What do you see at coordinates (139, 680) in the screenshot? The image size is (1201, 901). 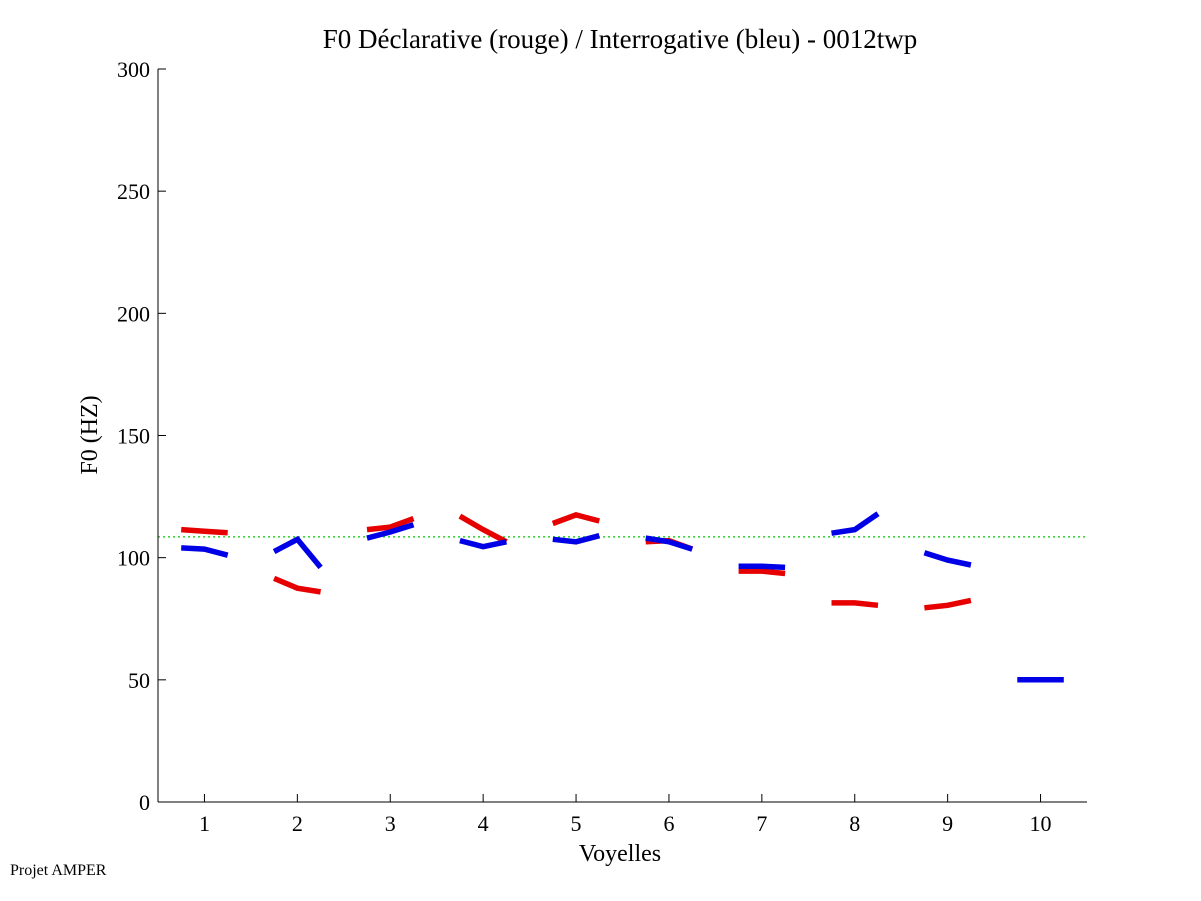 I see `y-tick-label: 50` at bounding box center [139, 680].